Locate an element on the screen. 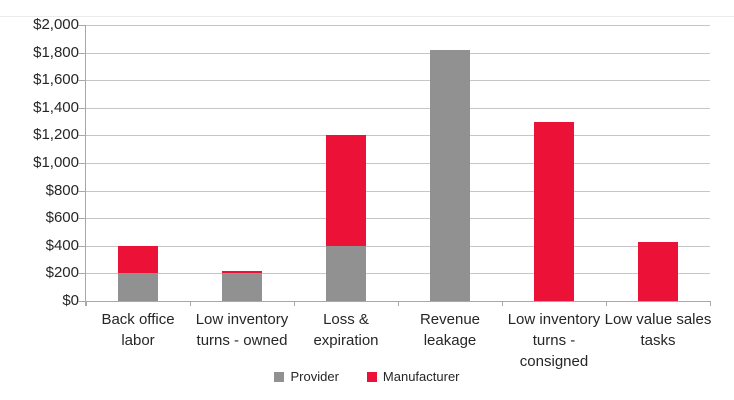 The image size is (734, 400). y-axis-tick-label: $2,000 is located at coordinates (56, 24).